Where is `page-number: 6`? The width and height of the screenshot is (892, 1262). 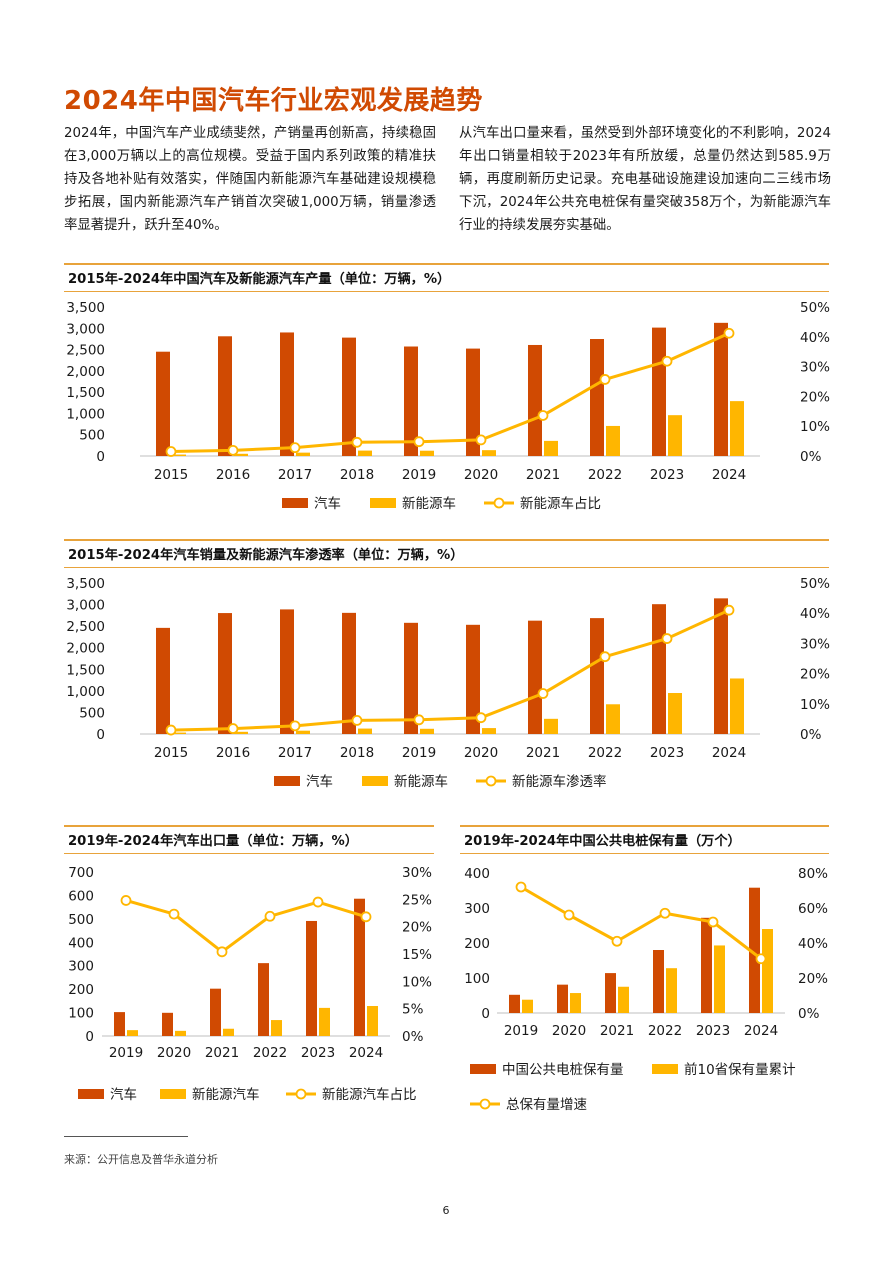 page-number: 6 is located at coordinates (446, 1210).